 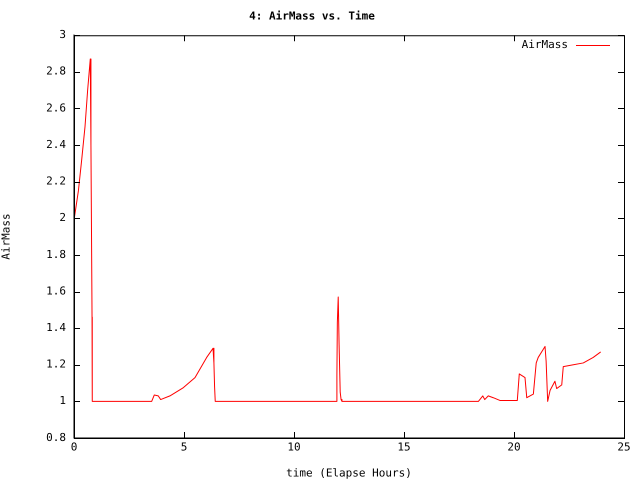 I want to click on x-tick-label: 20, so click(x=514, y=447).